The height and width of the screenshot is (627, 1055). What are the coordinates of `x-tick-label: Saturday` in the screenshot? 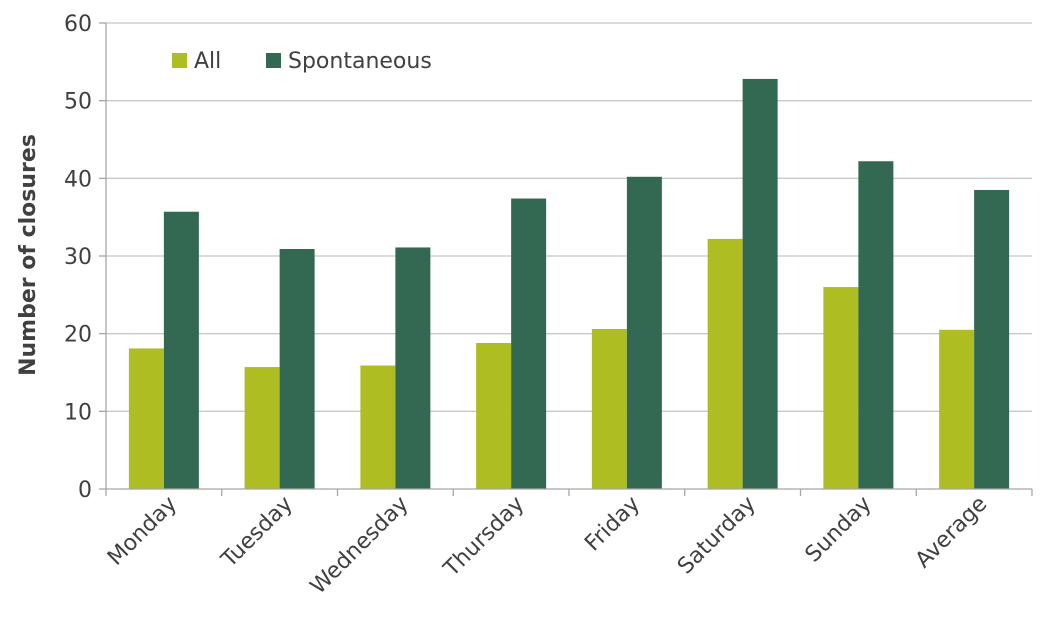 It's located at (717, 536).